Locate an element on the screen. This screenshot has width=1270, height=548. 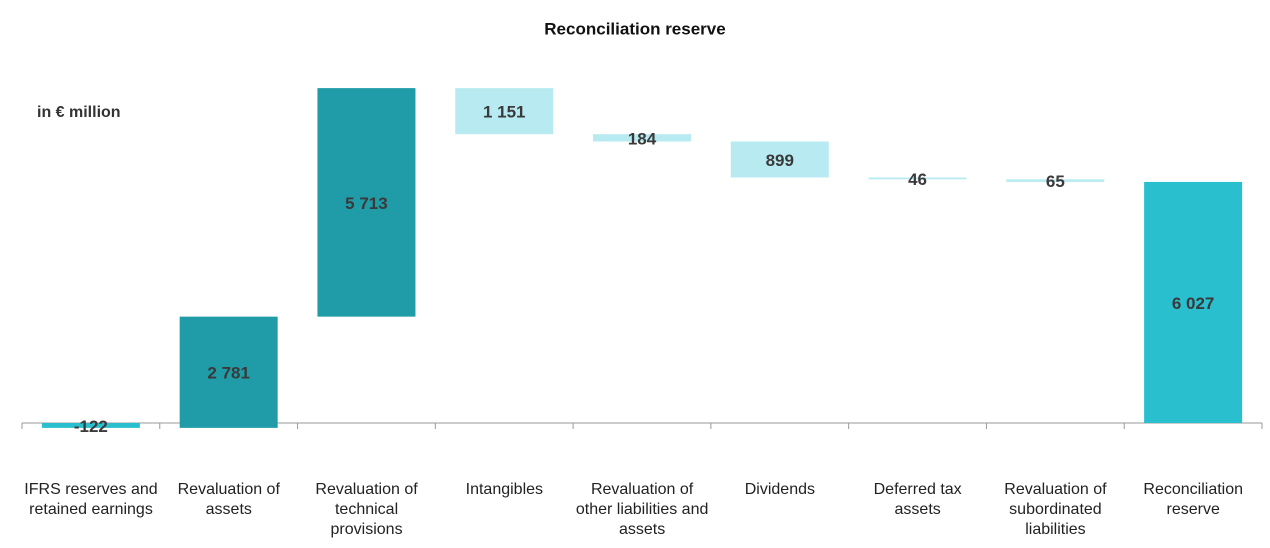
value-label: 184 is located at coordinates (642, 138).